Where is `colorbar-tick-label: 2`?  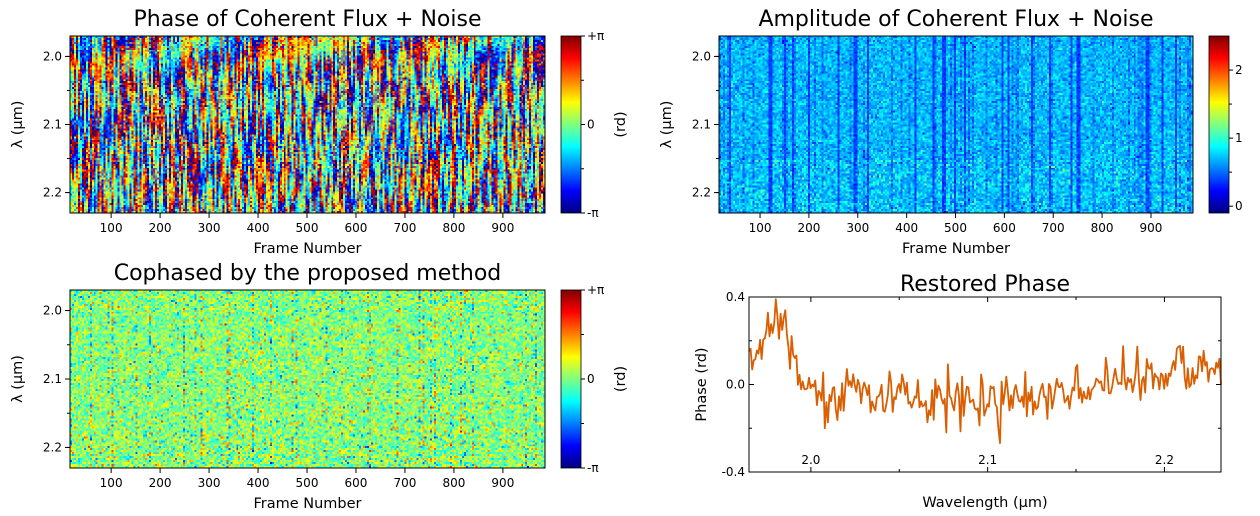
colorbar-tick-label: 2 is located at coordinates (1239, 70).